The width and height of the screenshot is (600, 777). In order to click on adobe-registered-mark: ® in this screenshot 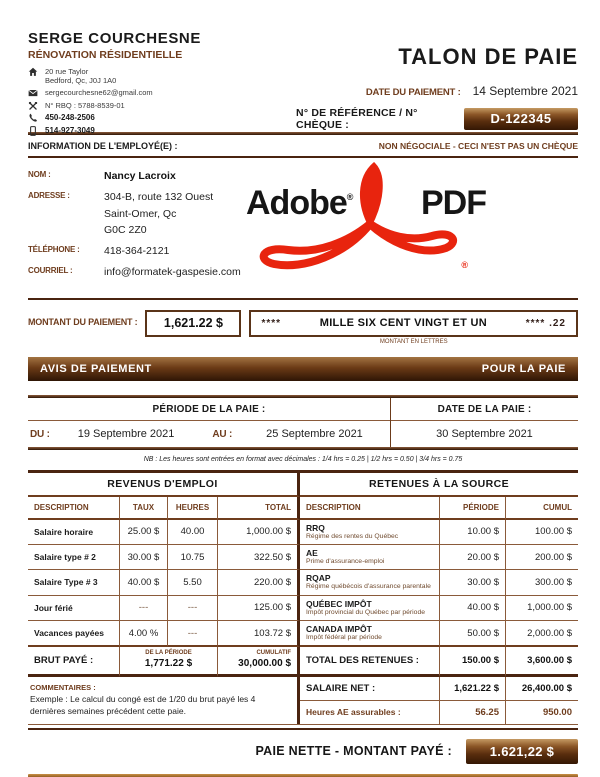, I will do `click(464, 265)`.